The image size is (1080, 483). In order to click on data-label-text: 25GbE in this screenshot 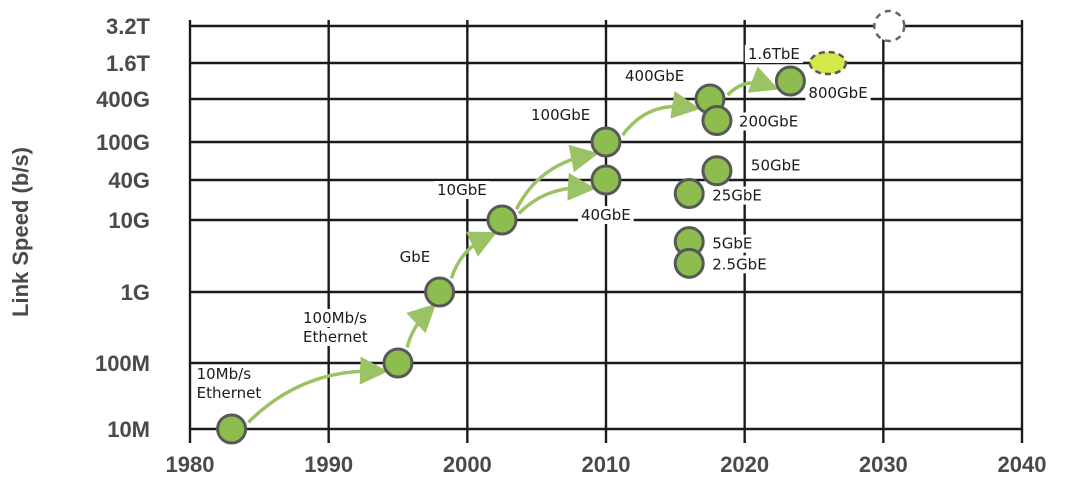, I will do `click(737, 196)`.